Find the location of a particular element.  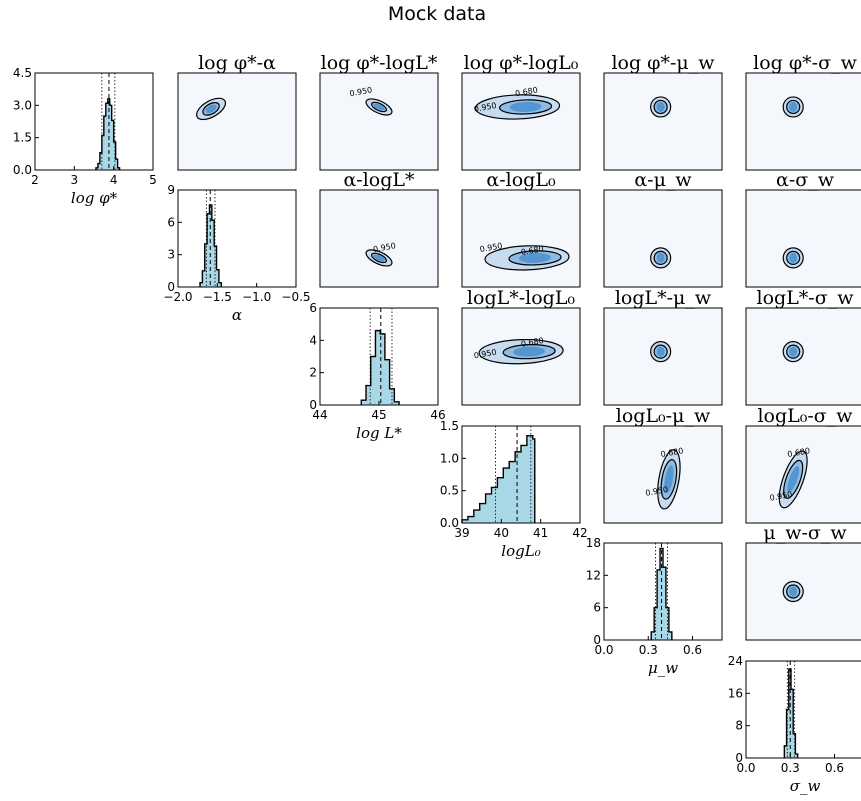

pair-panel-8: α-σ_w is located at coordinates (803, 228).